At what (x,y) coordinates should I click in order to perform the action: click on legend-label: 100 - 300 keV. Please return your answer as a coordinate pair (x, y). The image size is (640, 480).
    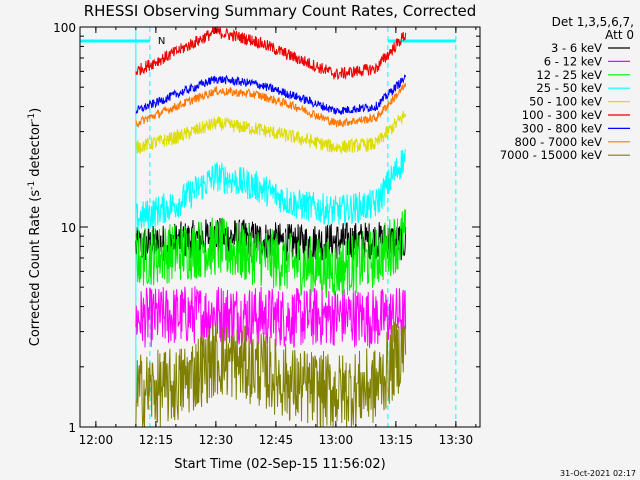
    Looking at the image, I should click on (562, 115).